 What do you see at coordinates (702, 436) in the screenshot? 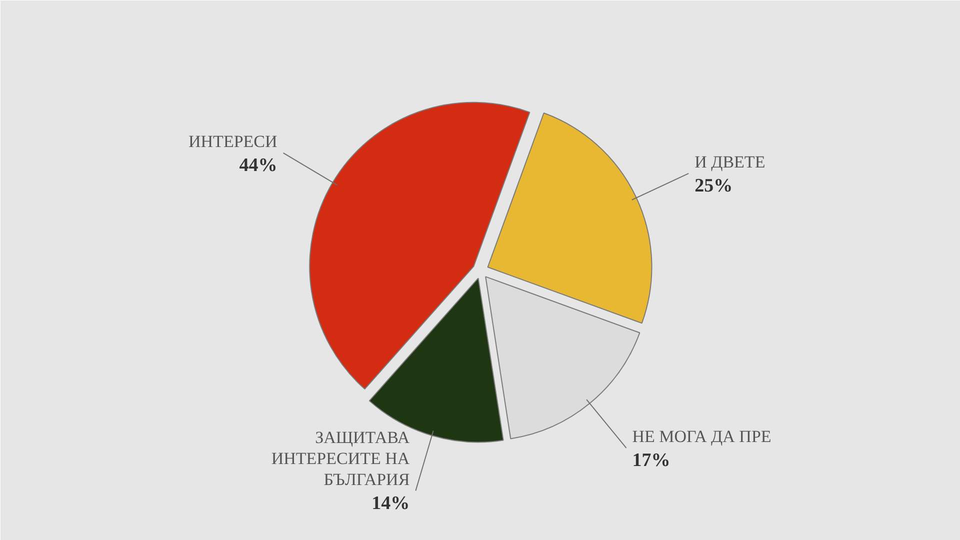
I see `slice-label: НЕ МОГА ДА ПРЕ` at bounding box center [702, 436].